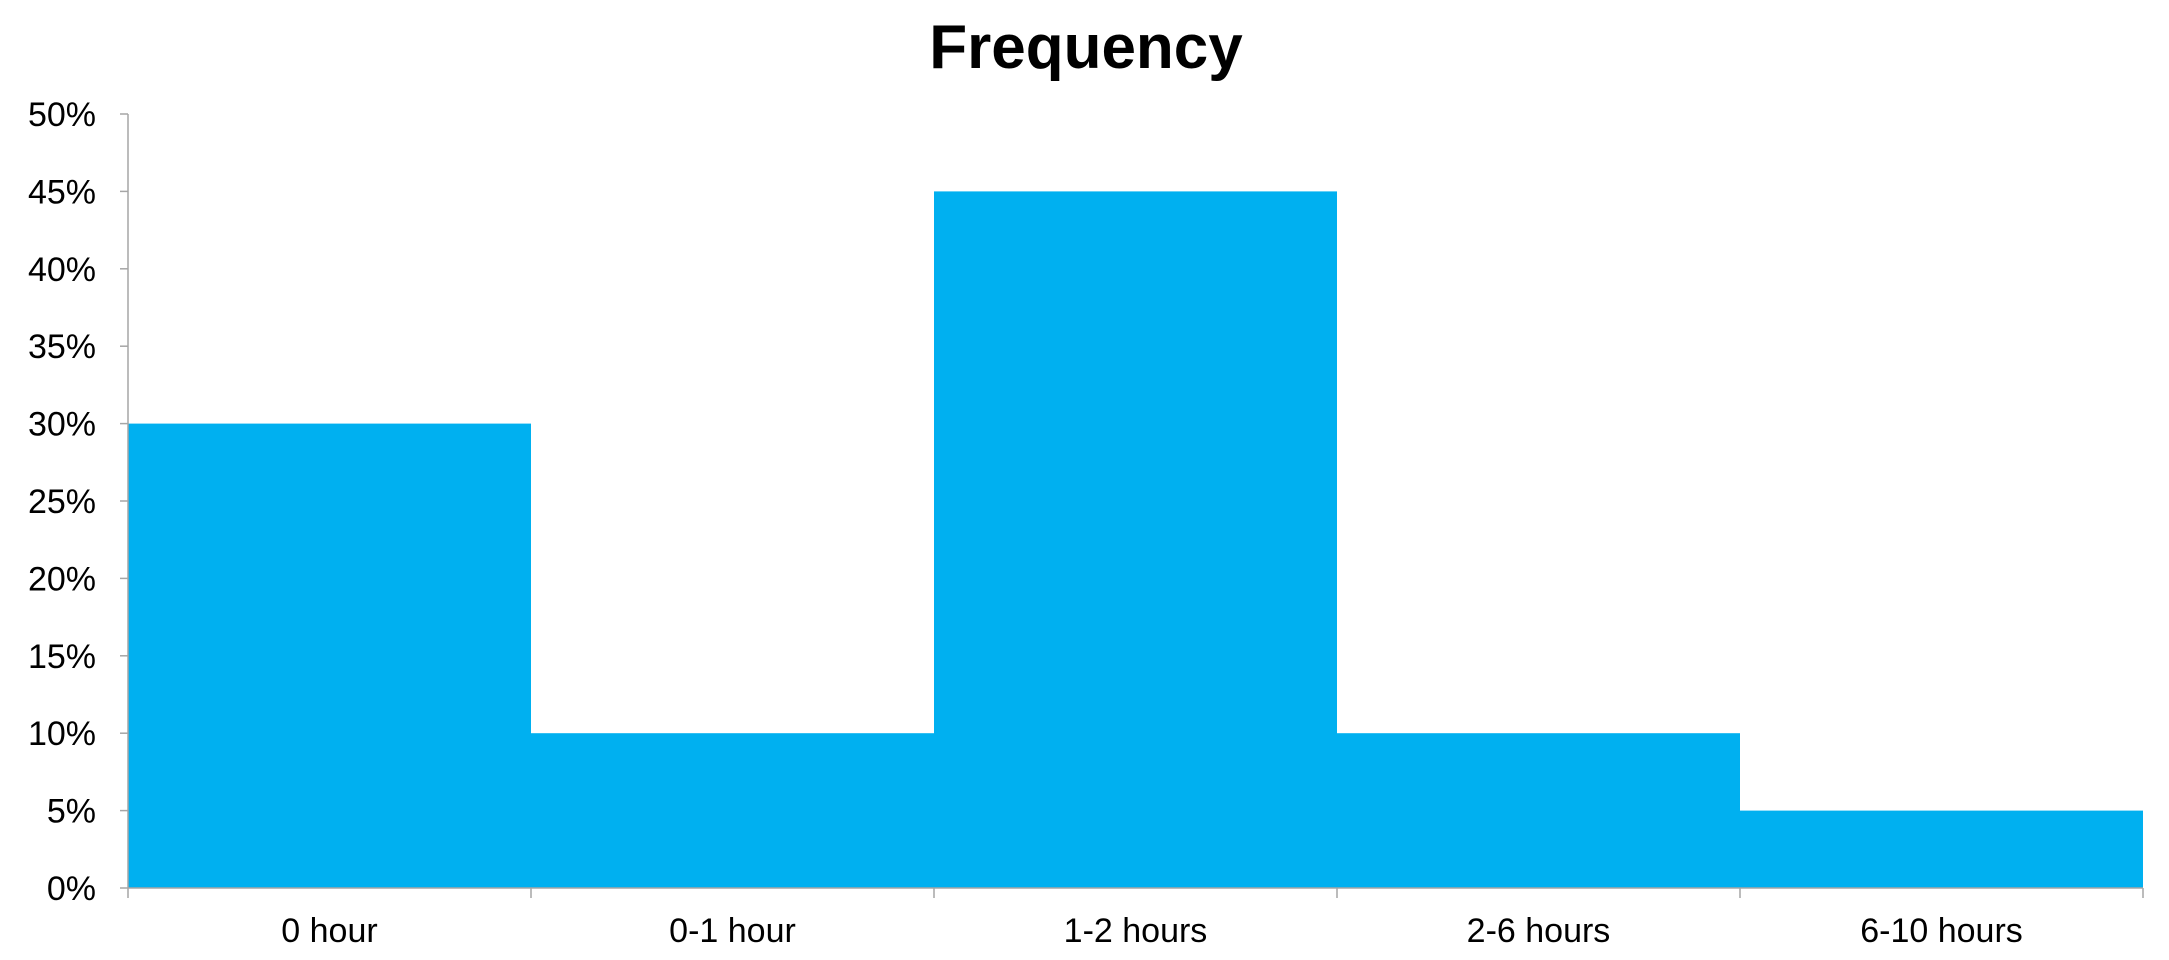 Image resolution: width=2169 pixels, height=960 pixels. What do you see at coordinates (62, 270) in the screenshot?
I see `y-tick-label: 40%` at bounding box center [62, 270].